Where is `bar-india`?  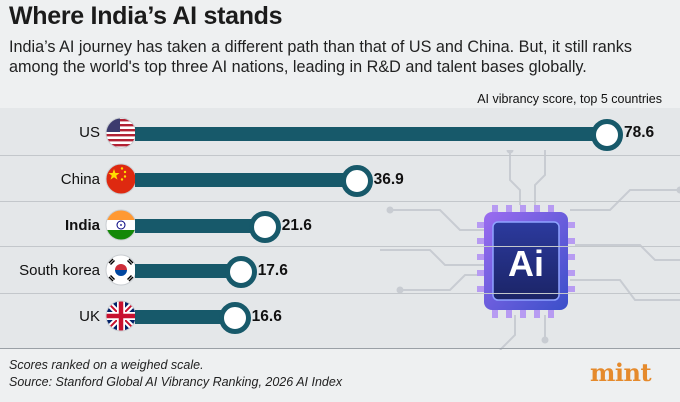 bar-india is located at coordinates (200, 226).